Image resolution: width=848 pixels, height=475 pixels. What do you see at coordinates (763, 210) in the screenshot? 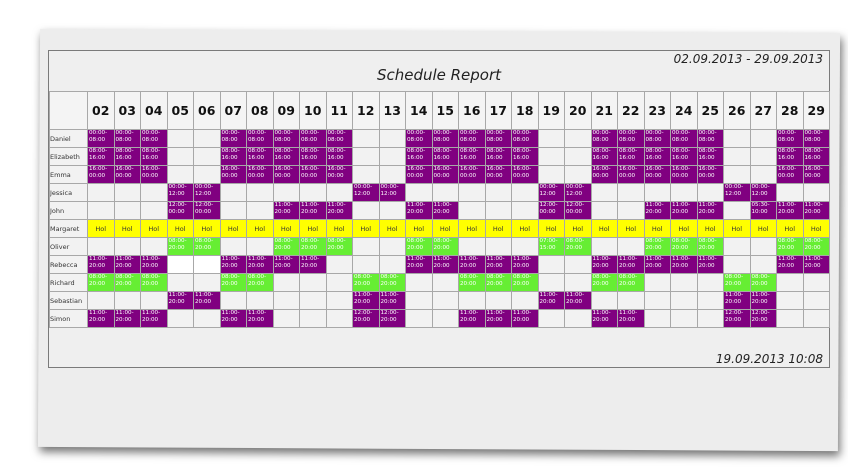
I see `shift-cell: 05:30- 10:00` at bounding box center [763, 210].